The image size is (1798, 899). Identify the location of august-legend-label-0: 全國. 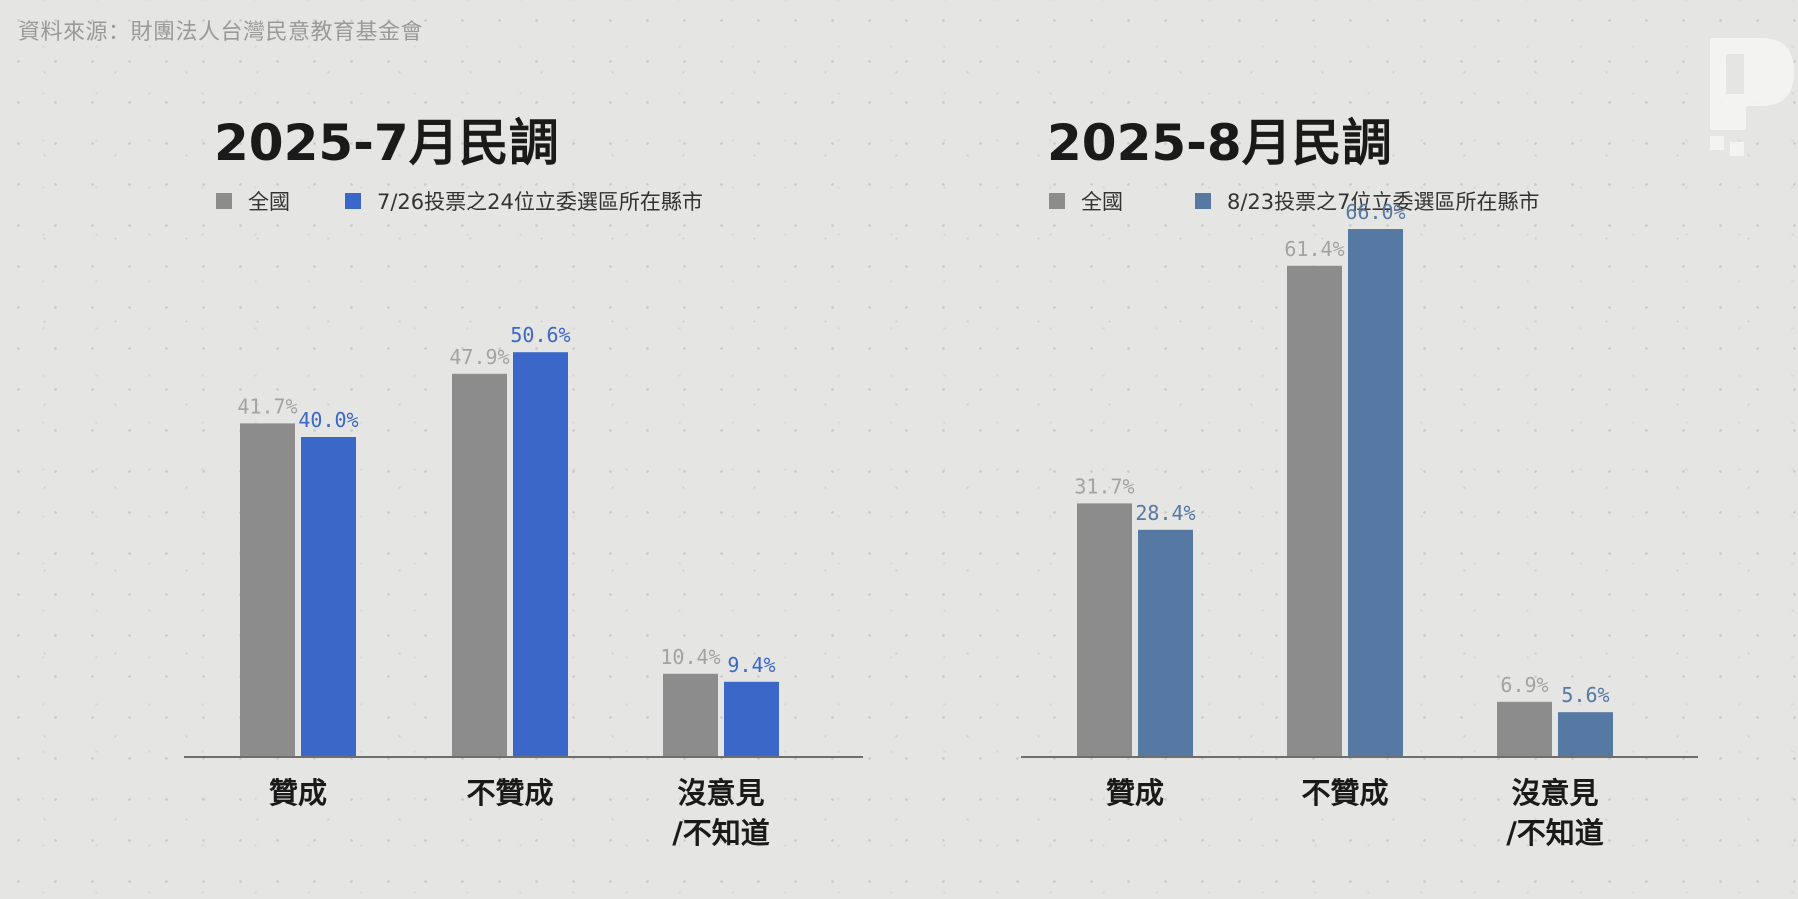
(1102, 202).